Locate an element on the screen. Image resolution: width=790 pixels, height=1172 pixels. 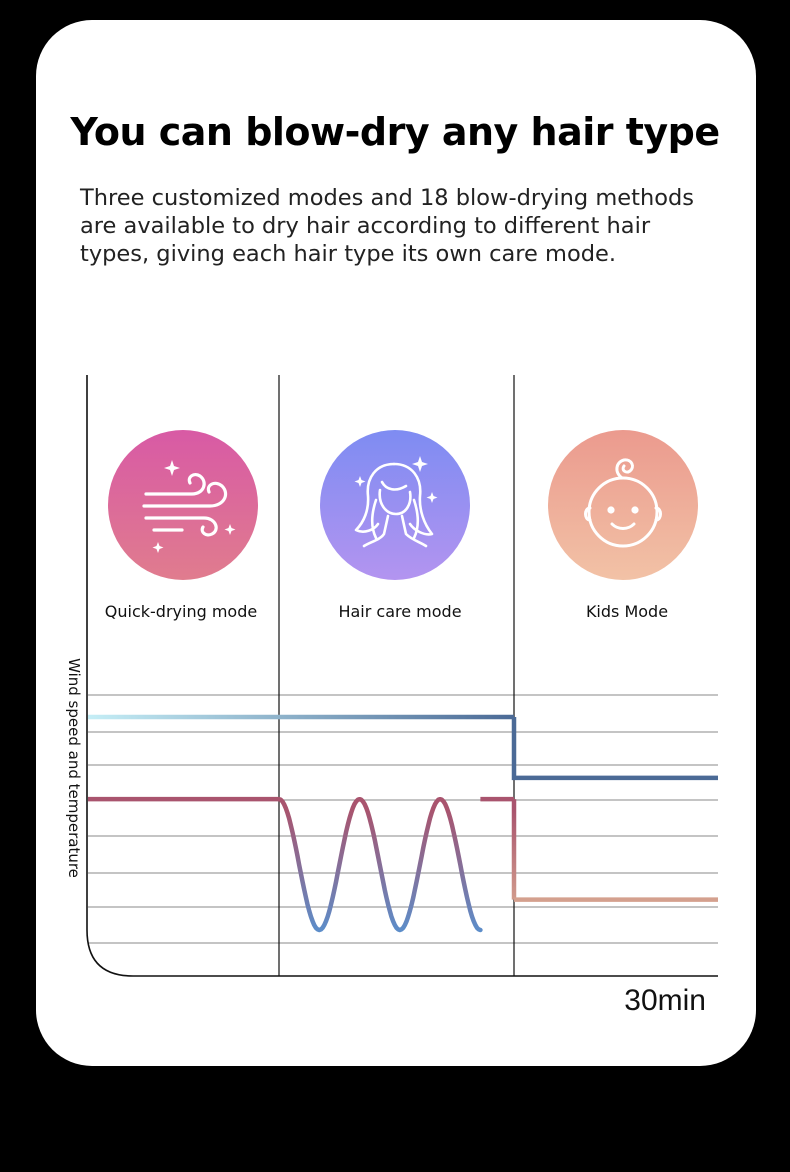
series-lines is located at coordinates (403, 823).